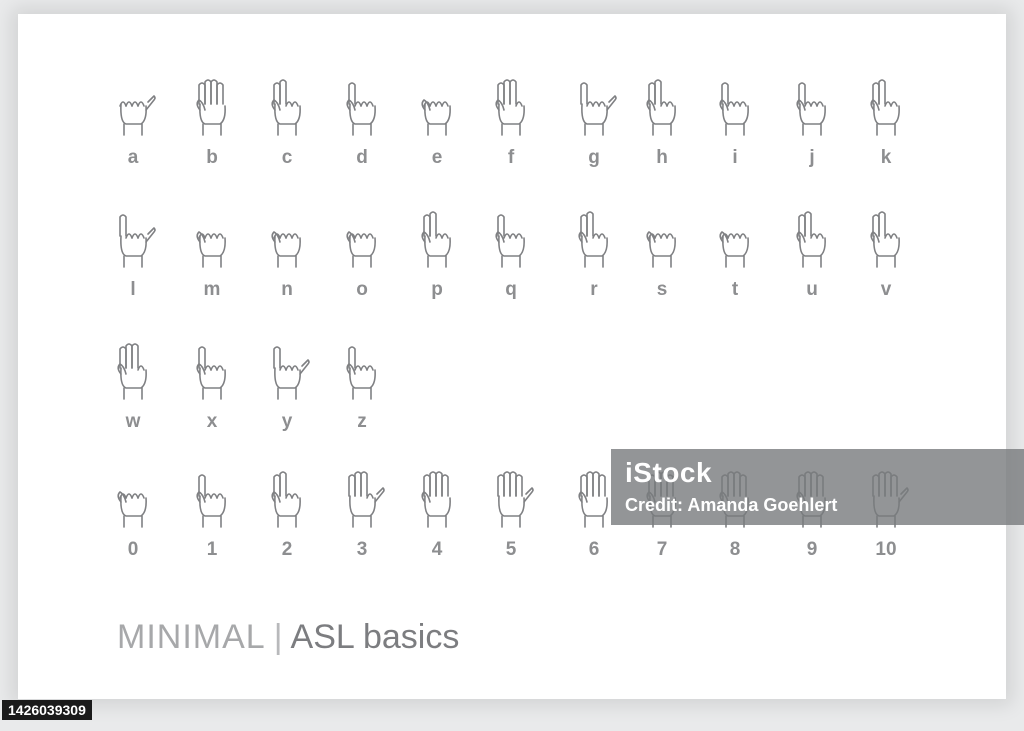 Image resolution: width=1024 pixels, height=731 pixels. What do you see at coordinates (735, 157) in the screenshot?
I see `letter-label: i` at bounding box center [735, 157].